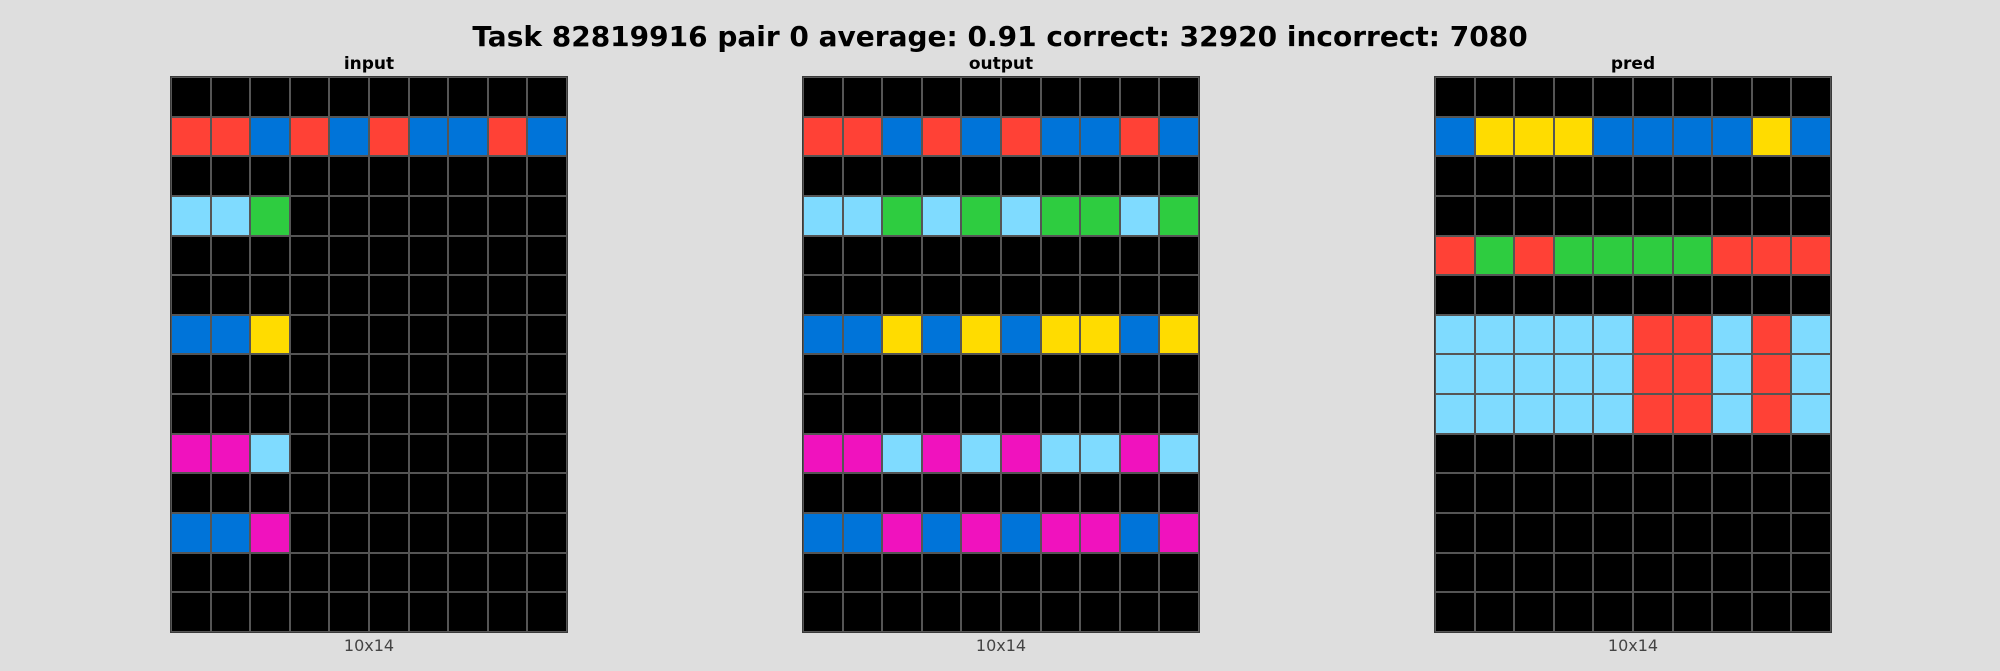 This screenshot has height=671, width=2000. I want to click on output-label: output, so click(1001, 64).